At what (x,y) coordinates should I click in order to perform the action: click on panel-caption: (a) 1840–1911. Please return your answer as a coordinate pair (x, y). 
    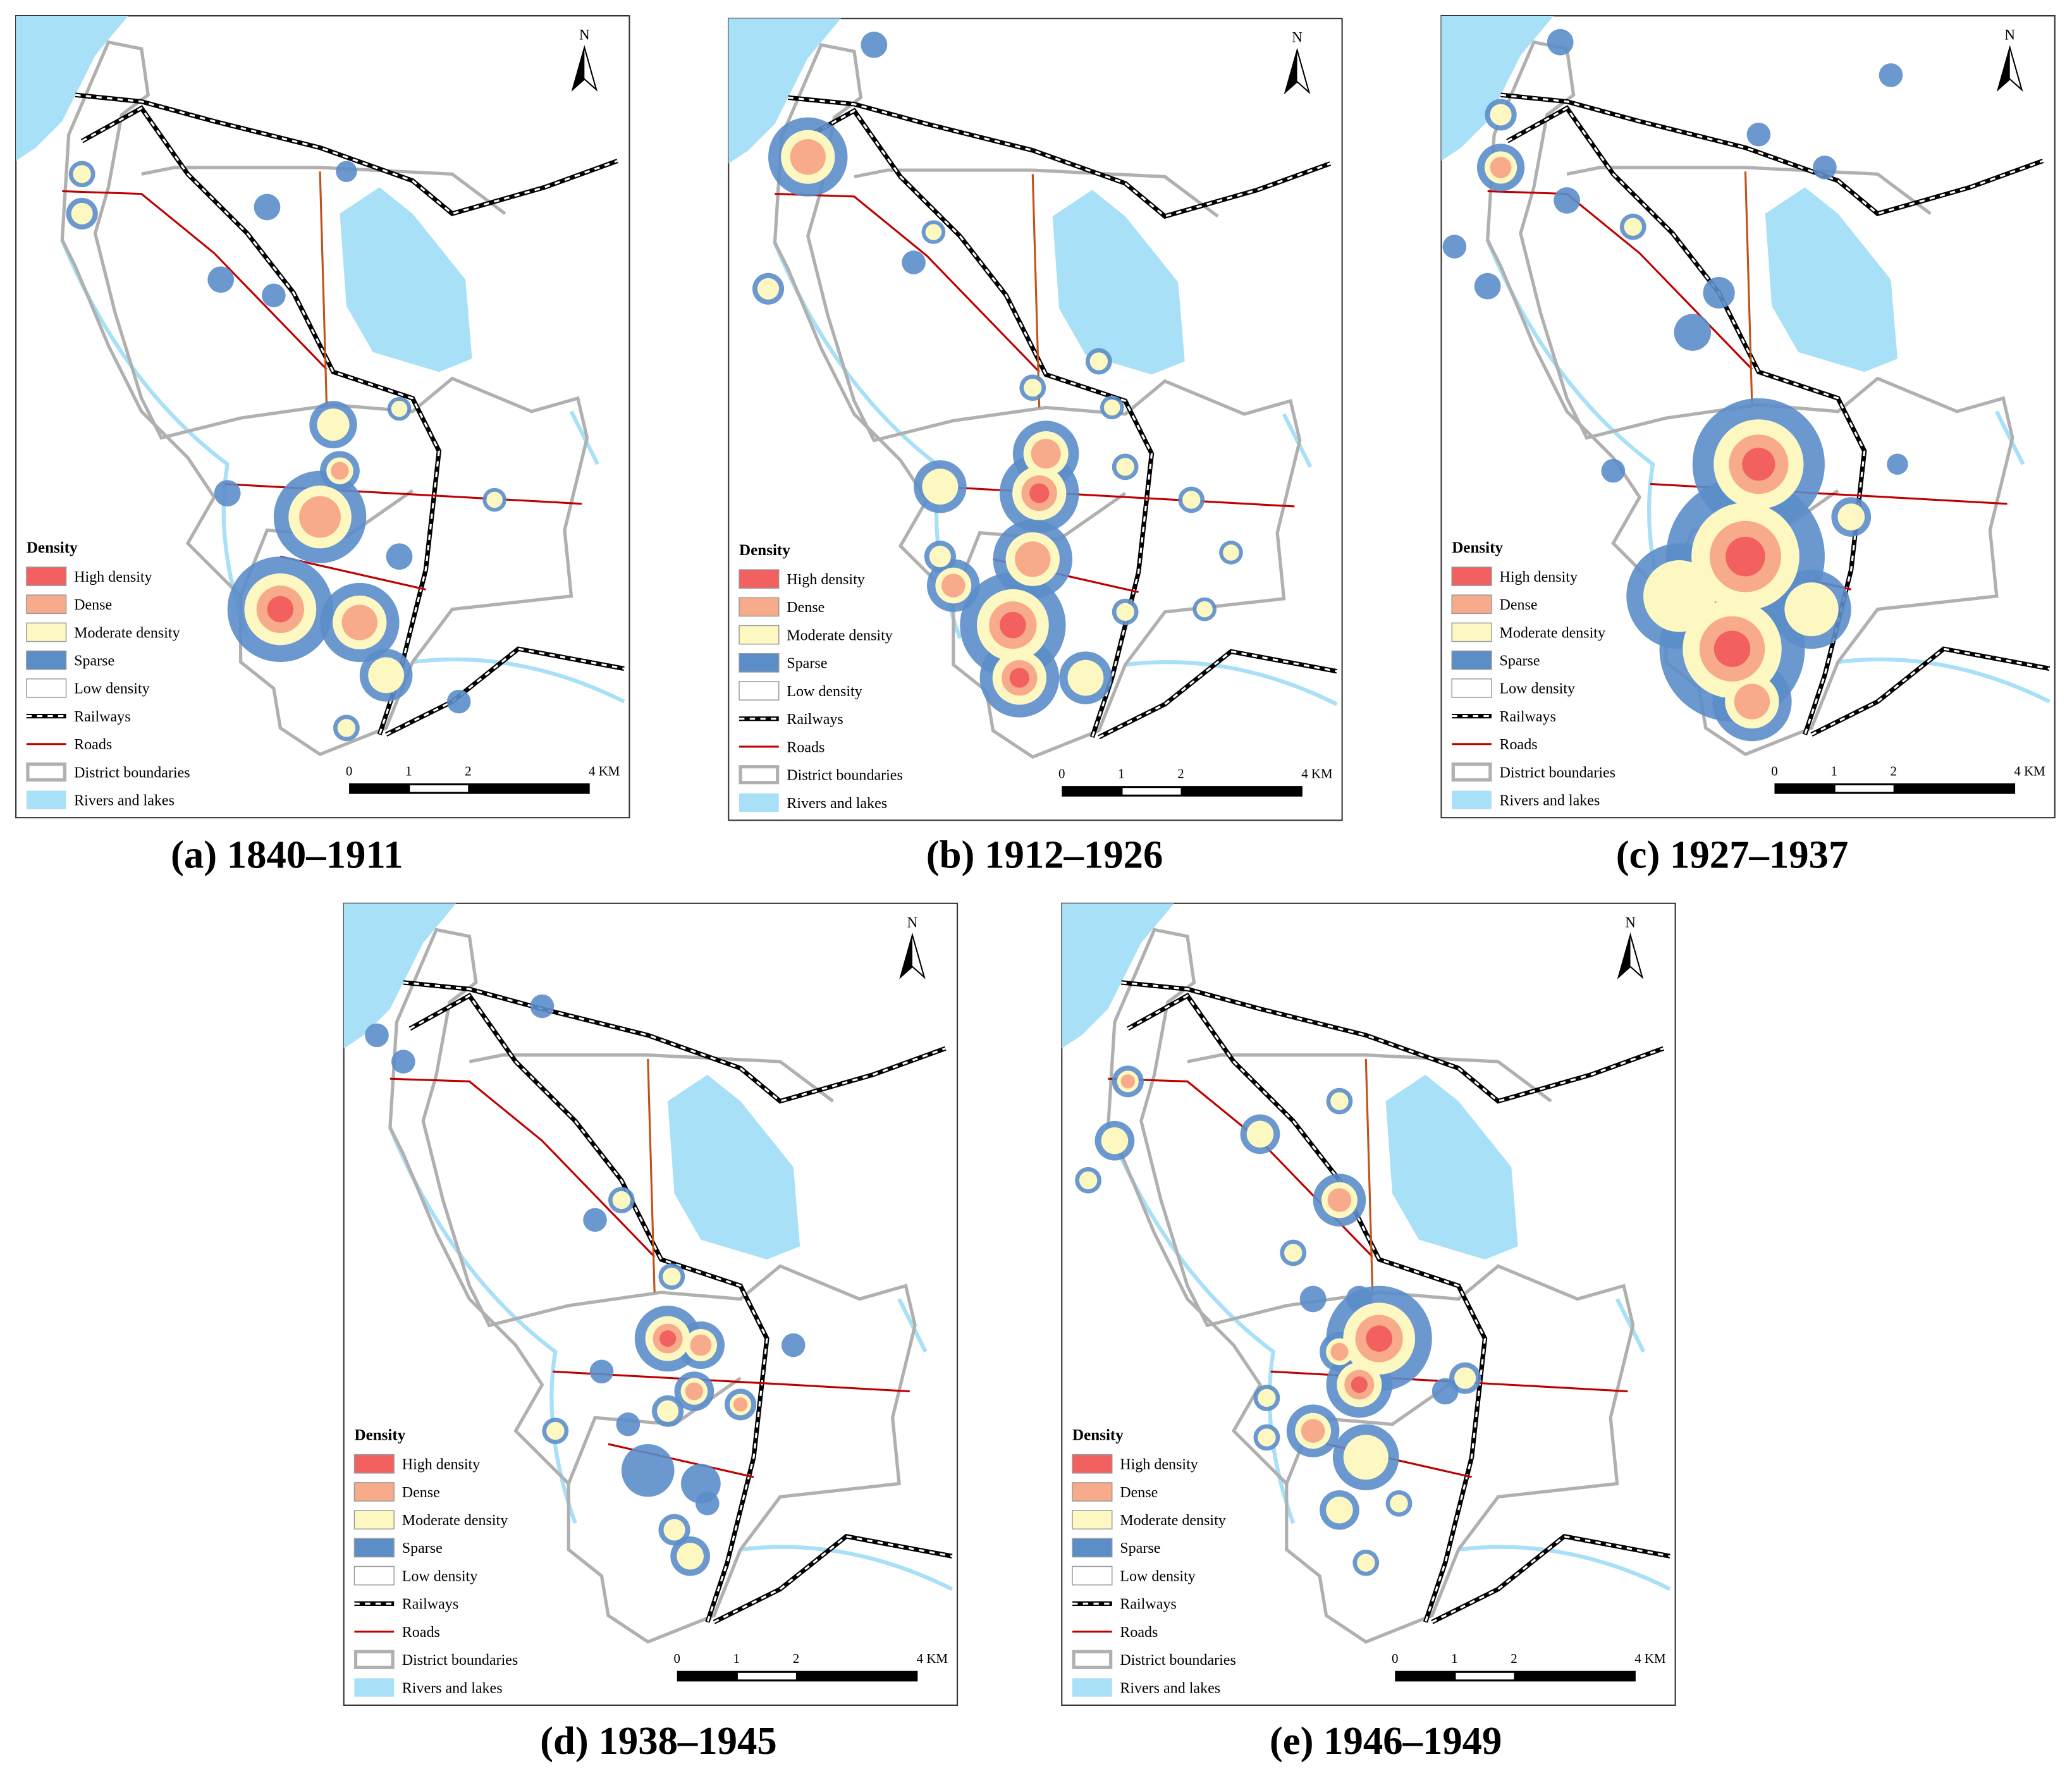
    Looking at the image, I should click on (287, 855).